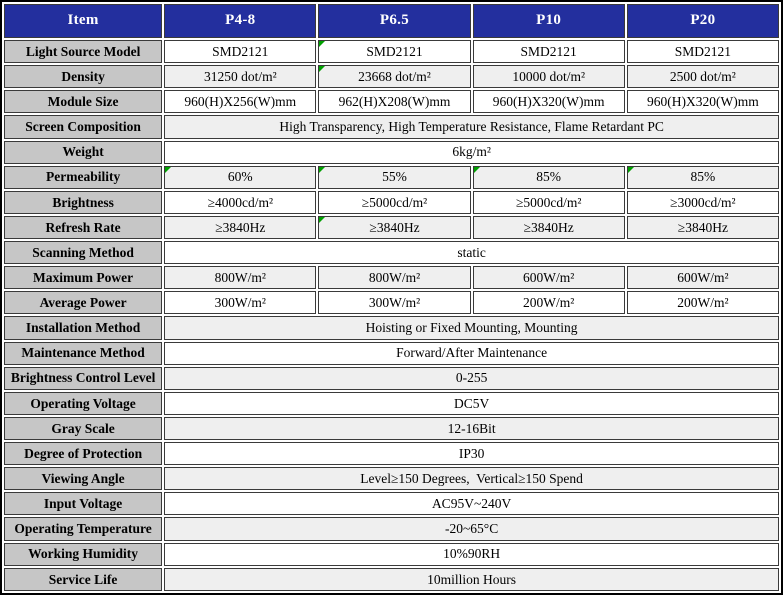  What do you see at coordinates (83, 328) in the screenshot?
I see `row-label-installation-method: Installation Method` at bounding box center [83, 328].